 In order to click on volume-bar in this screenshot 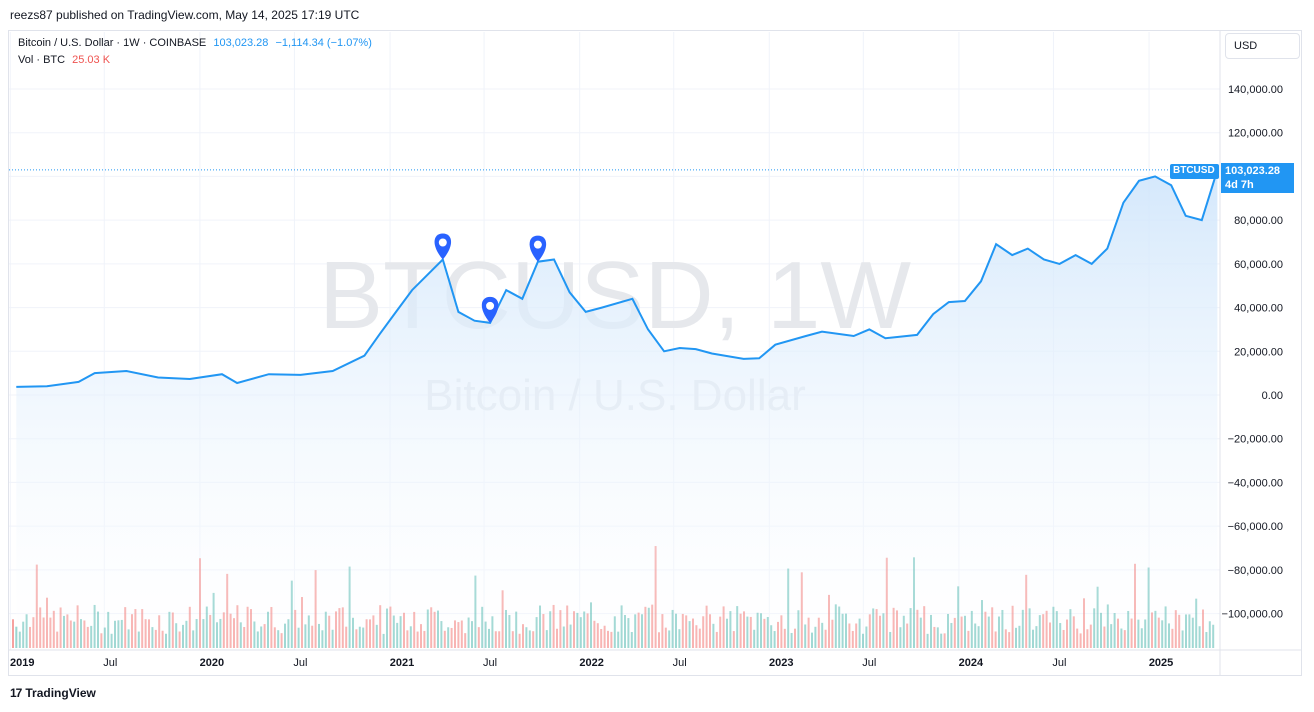, I will do `click(13, 633)`.